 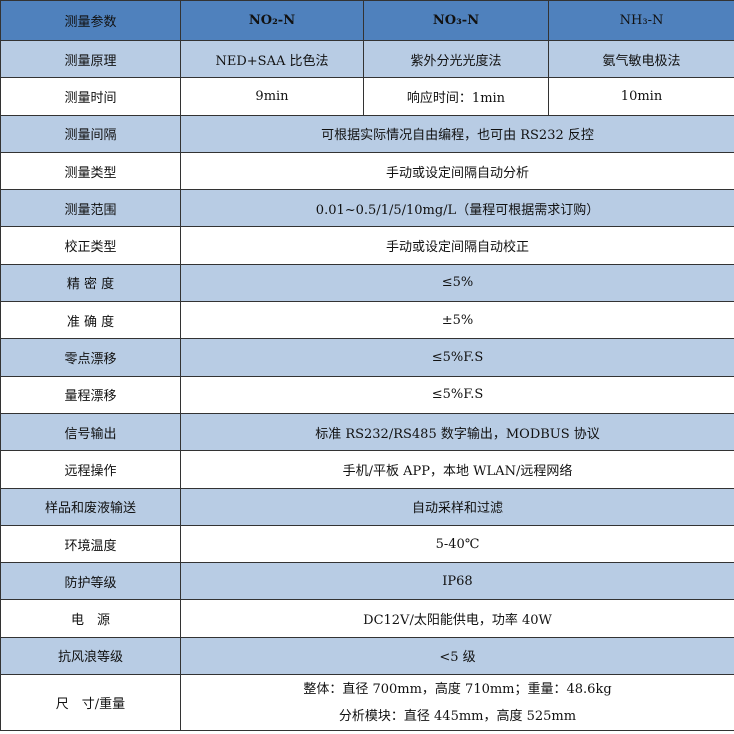 I want to click on table-row: 远程操作 手机/平板 APP，本地 WLAN/远程网络, so click(x=367, y=469).